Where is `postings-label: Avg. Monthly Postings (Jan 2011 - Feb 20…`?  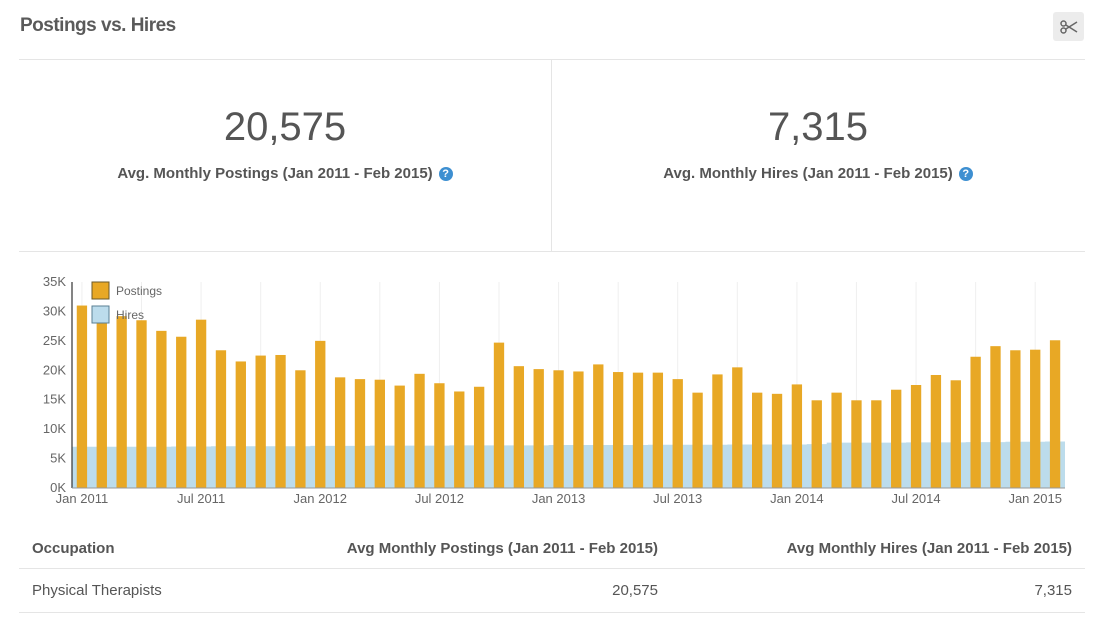 postings-label: Avg. Monthly Postings (Jan 2011 - Feb 20… is located at coordinates (275, 173).